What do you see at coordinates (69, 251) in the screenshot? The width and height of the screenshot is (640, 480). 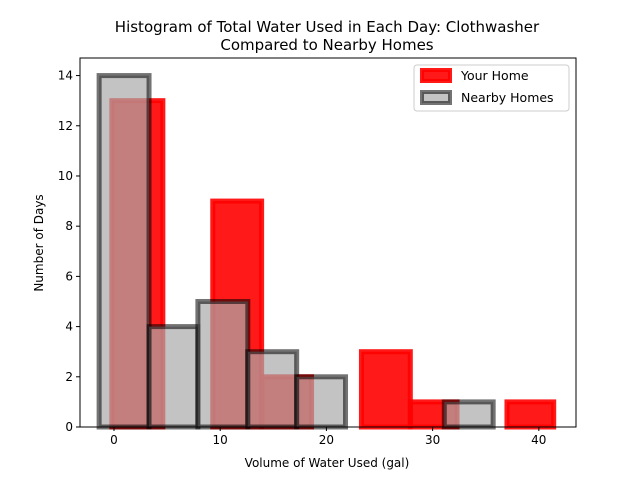 I see `y-axis-ticks: 0 2 4 6 8 10 12 14` at bounding box center [69, 251].